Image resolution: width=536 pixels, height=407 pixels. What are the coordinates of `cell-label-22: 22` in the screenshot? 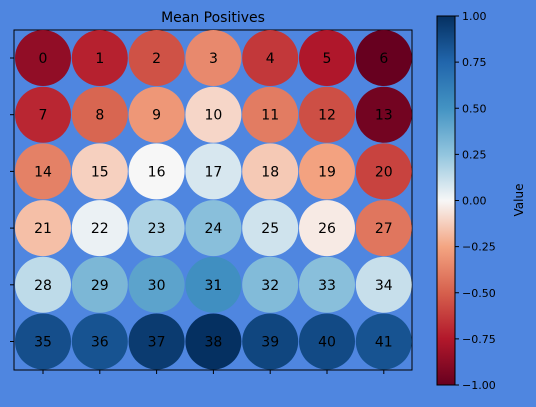 It's located at (100, 229).